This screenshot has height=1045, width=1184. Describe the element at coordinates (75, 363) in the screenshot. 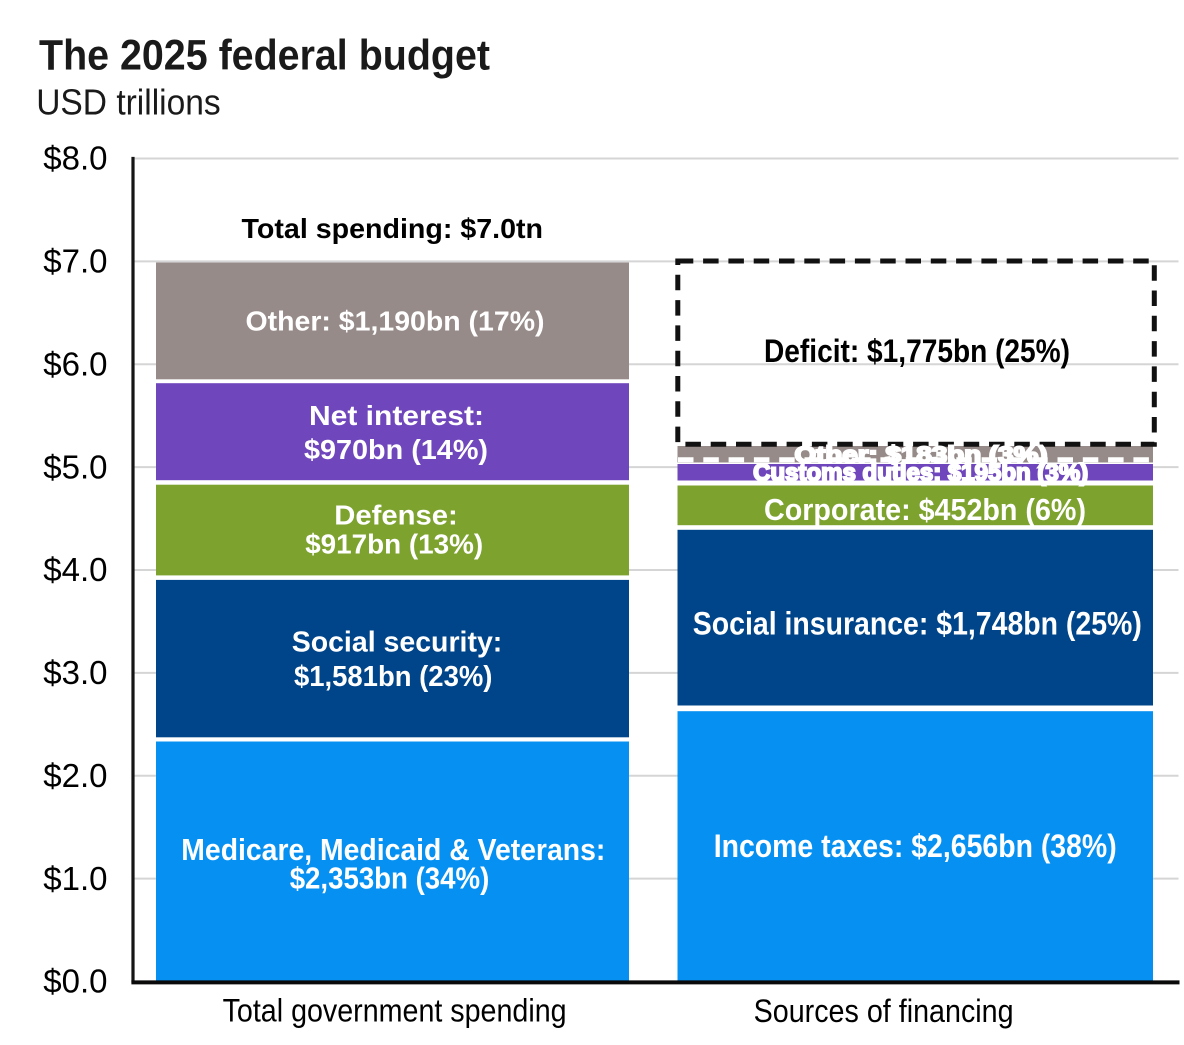

I see `svg-text: $6.0` at that location.